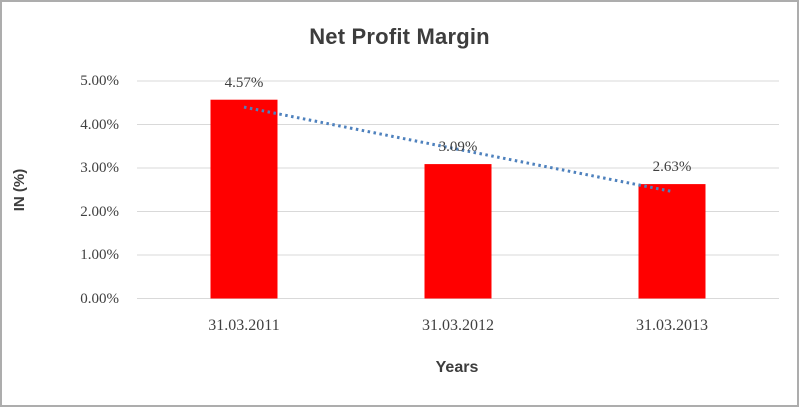 The image size is (799, 407). Describe the element at coordinates (244, 82) in the screenshot. I see `data-label: 4.57%` at that location.